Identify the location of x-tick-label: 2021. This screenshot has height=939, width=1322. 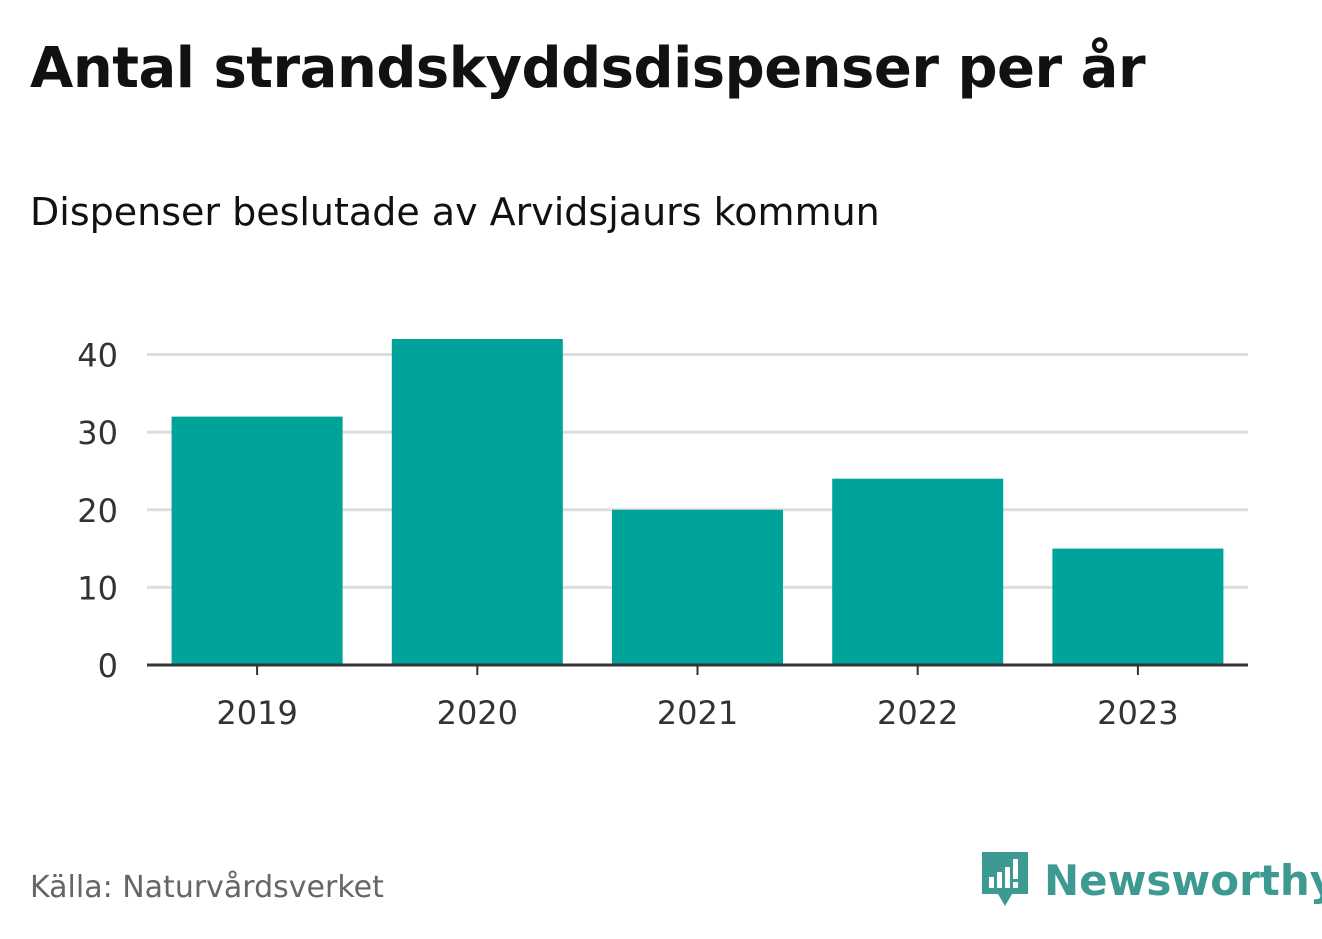
(697, 713).